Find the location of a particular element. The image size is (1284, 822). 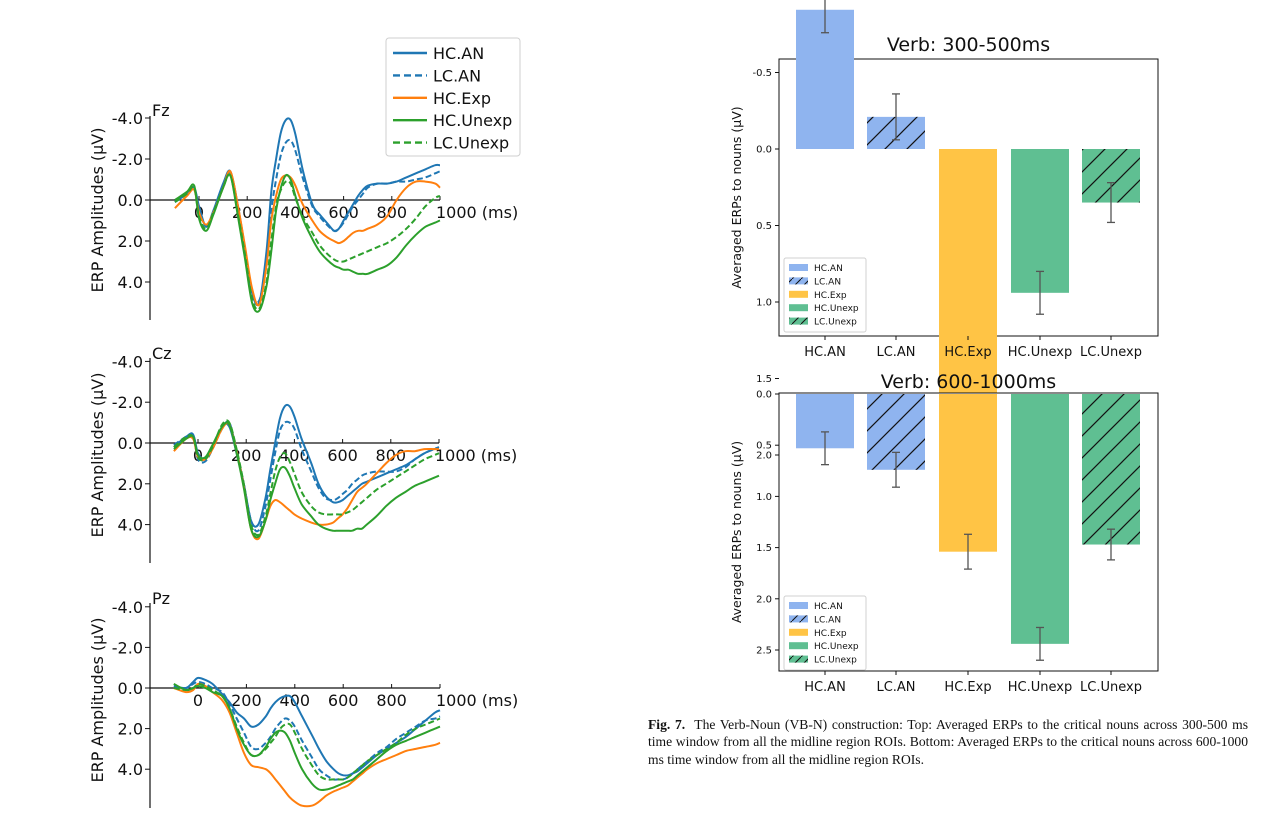

chart-title: Verb: 600-1000ms is located at coordinates (968, 382).